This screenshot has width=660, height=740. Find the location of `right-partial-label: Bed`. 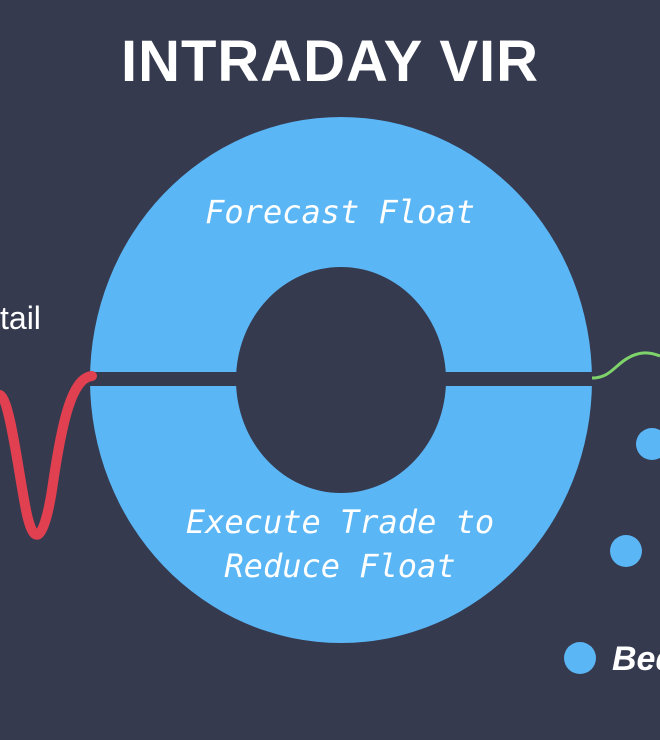

right-partial-label: Bed is located at coordinates (636, 659).